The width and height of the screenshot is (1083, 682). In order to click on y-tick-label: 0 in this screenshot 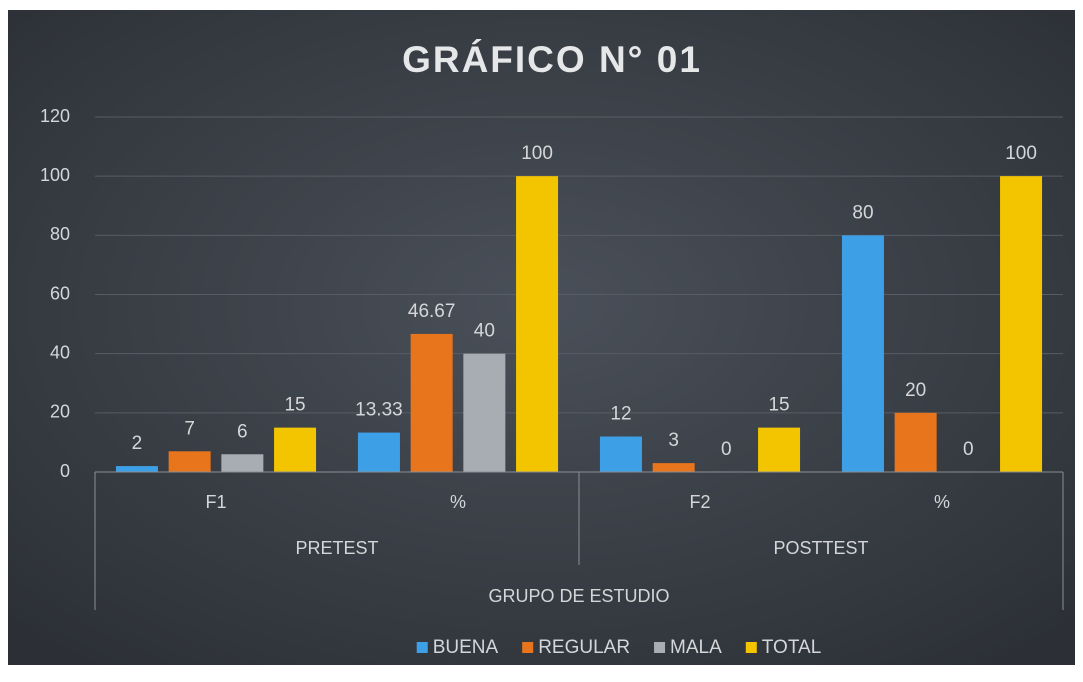, I will do `click(65, 471)`.